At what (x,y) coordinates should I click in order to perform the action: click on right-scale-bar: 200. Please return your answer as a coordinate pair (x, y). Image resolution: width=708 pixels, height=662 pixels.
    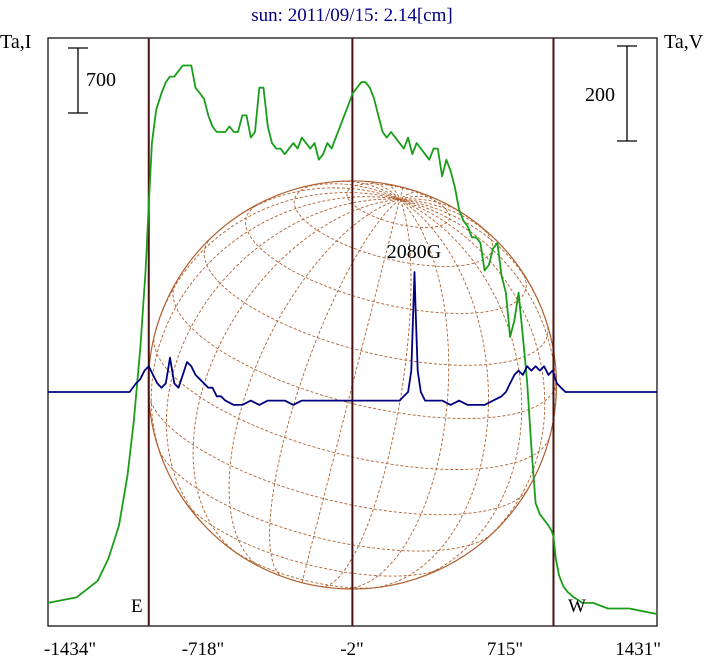
    Looking at the image, I should click on (611, 93).